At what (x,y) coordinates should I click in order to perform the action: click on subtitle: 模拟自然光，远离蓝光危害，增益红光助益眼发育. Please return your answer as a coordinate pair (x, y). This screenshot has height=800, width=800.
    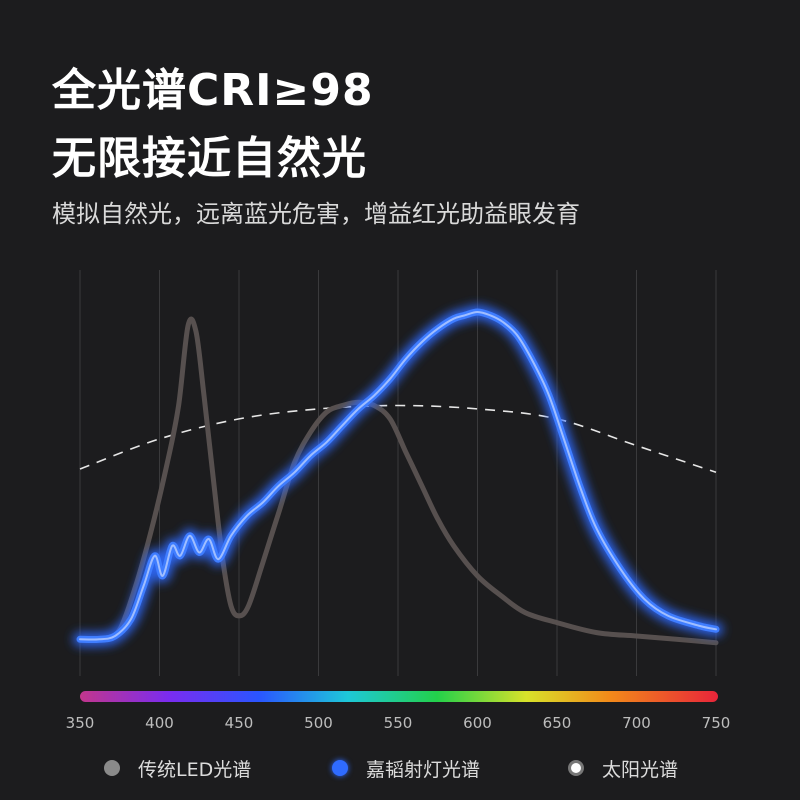
    Looking at the image, I should click on (316, 214).